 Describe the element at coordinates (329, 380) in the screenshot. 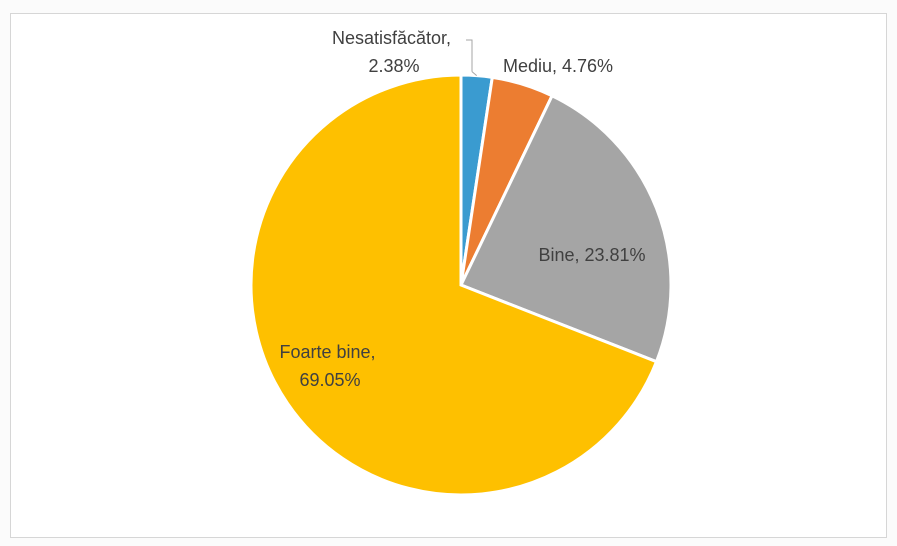

I see `data-label-foarte-bine-value: 69.05%` at that location.